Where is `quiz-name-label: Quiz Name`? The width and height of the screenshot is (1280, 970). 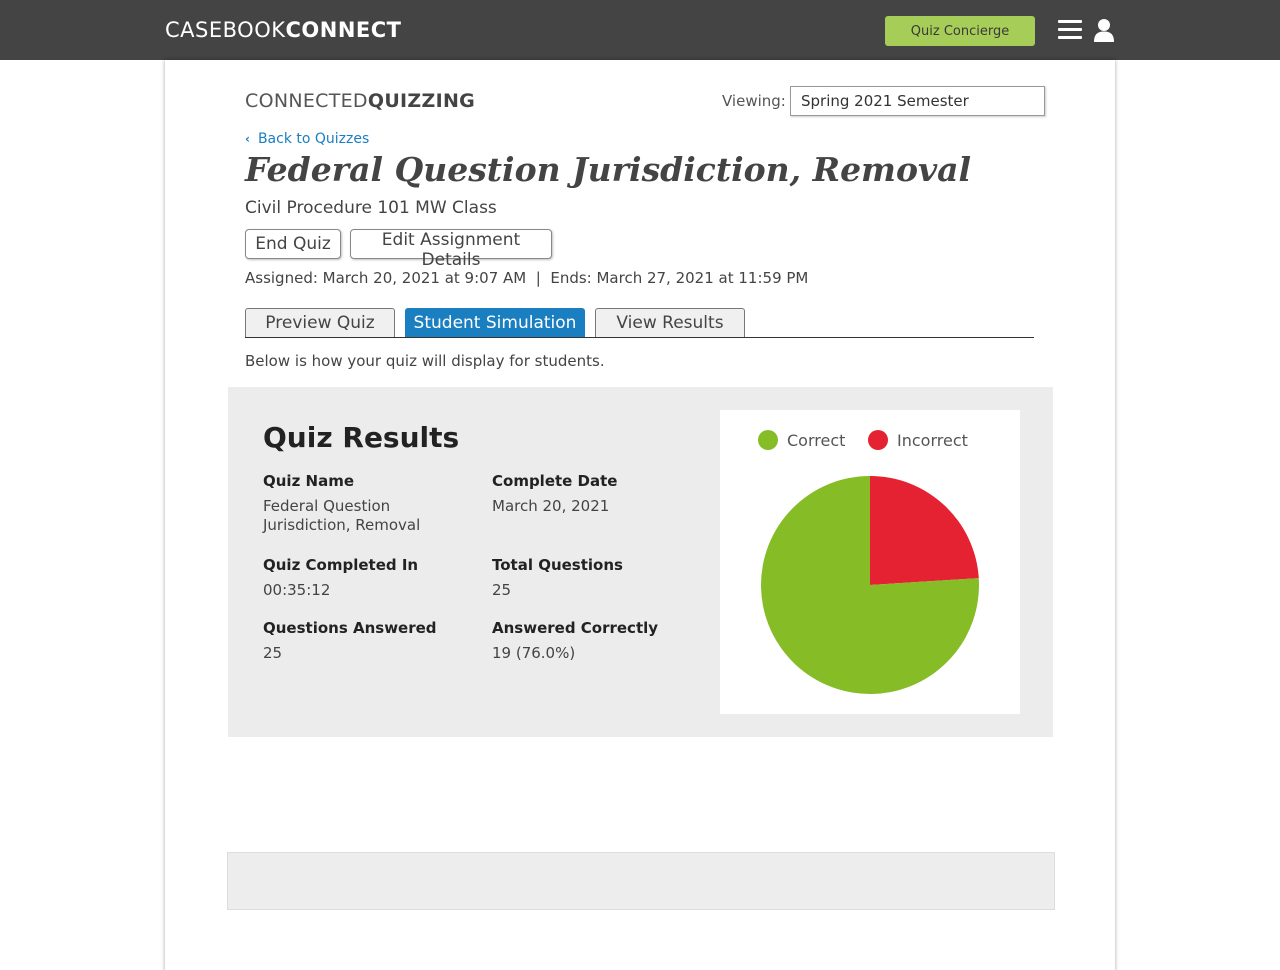 quiz-name-label: Quiz Name is located at coordinates (309, 481).